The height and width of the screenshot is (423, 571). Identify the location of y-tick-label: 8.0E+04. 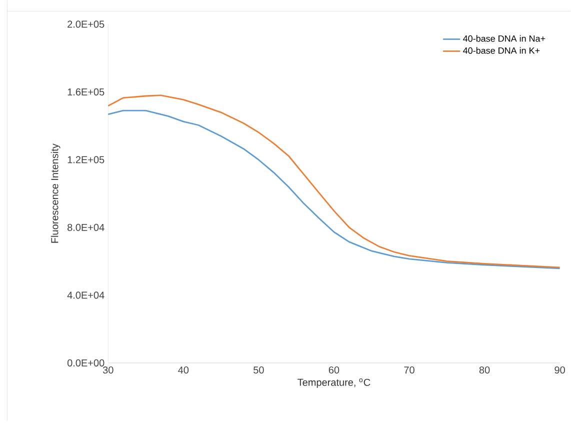
(86, 227).